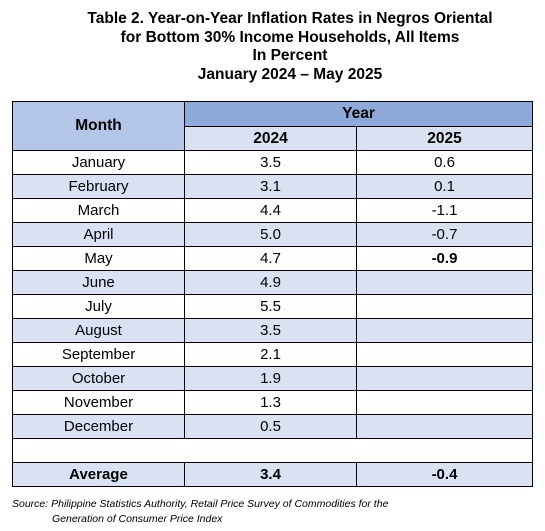  Describe the element at coordinates (98, 234) in the screenshot. I see `month-cell: April` at that location.